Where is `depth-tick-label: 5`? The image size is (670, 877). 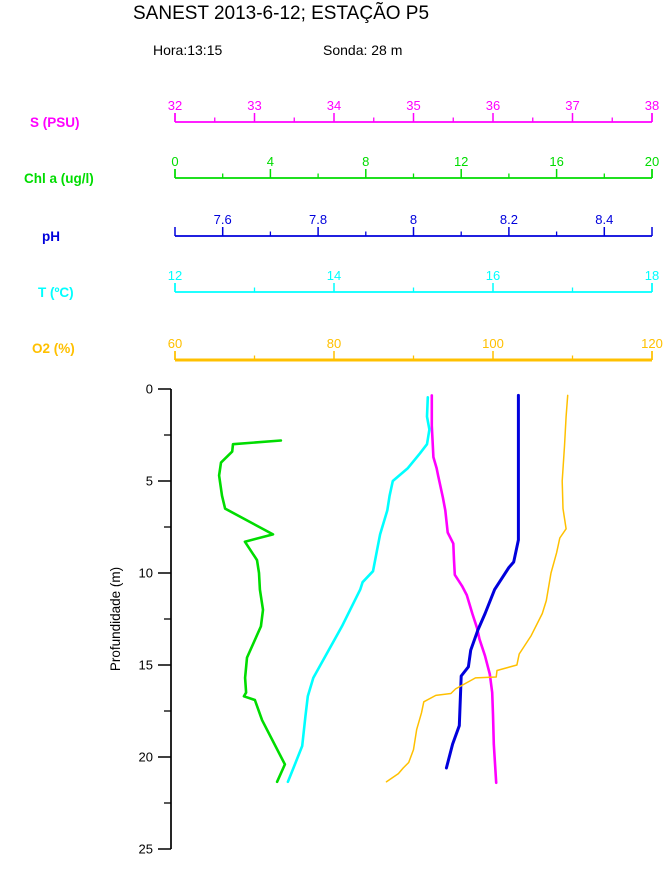 depth-tick-label: 5 is located at coordinates (149, 481).